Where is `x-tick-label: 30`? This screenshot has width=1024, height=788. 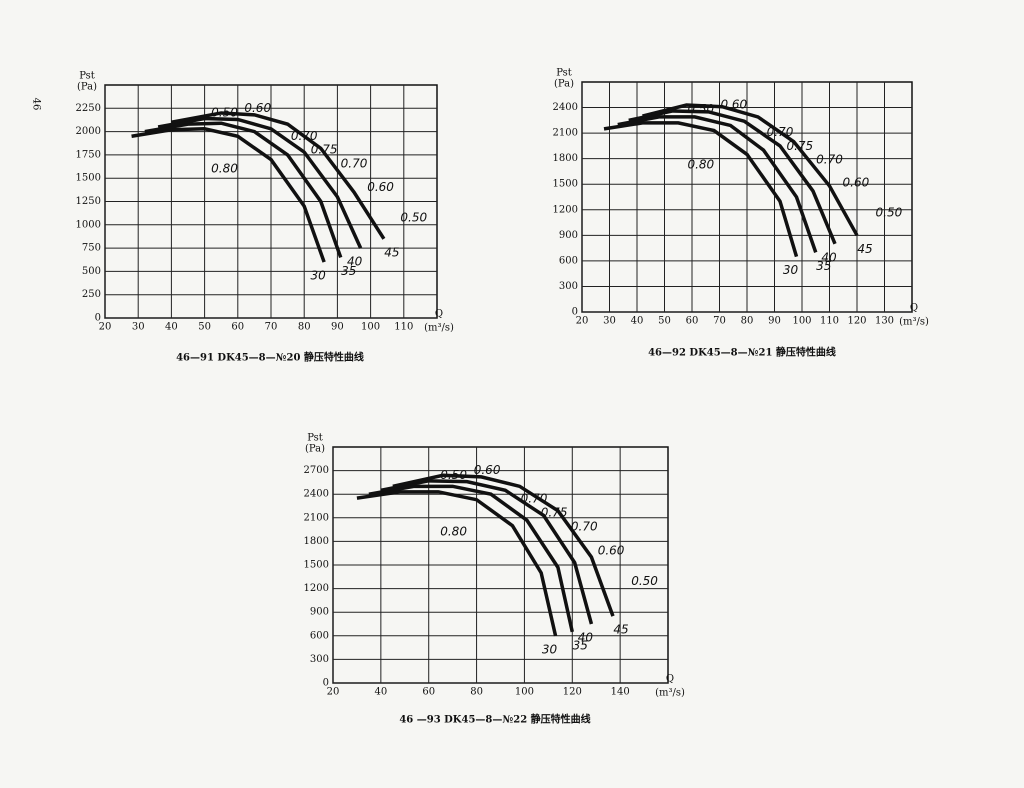 x-tick-label: 30 is located at coordinates (609, 321).